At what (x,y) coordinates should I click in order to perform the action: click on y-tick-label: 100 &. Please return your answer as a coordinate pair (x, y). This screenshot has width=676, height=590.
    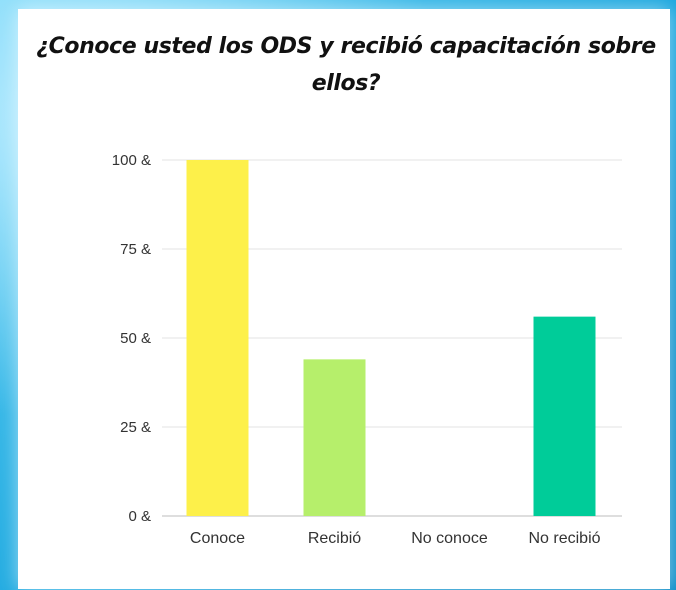
    Looking at the image, I should click on (131, 160).